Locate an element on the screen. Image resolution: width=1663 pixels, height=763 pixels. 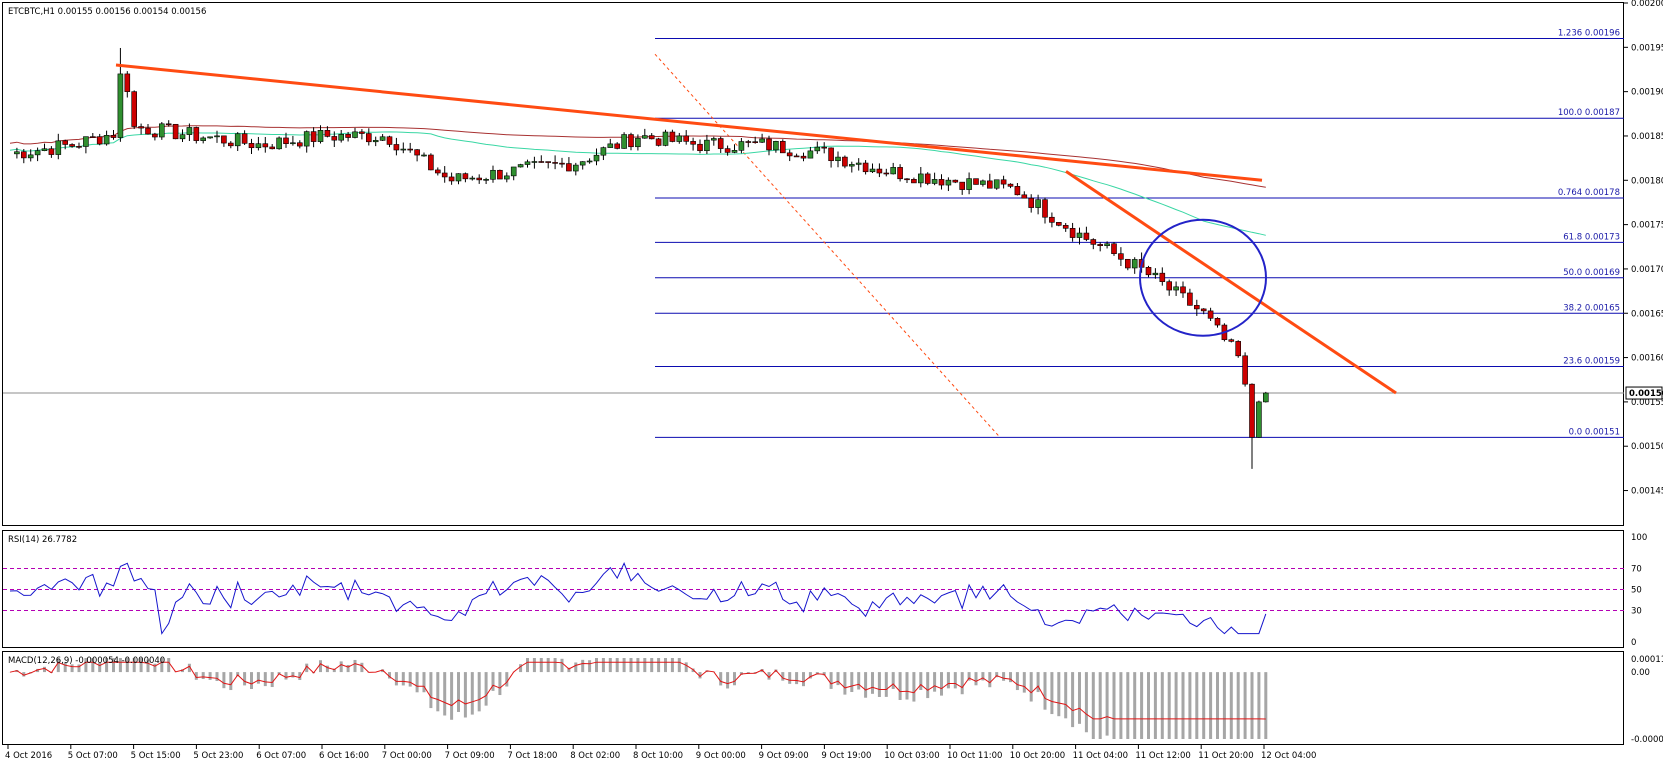
macd-indicator: 0.000112 0.00 -0.000057 is located at coordinates (835, 700).